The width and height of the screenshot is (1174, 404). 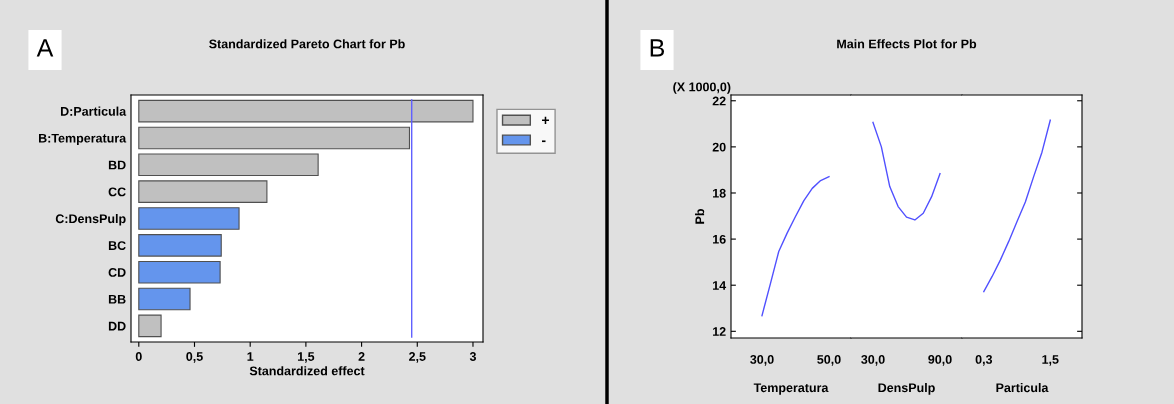 What do you see at coordinates (117, 299) in the screenshot?
I see `y-tick-label: BB` at bounding box center [117, 299].